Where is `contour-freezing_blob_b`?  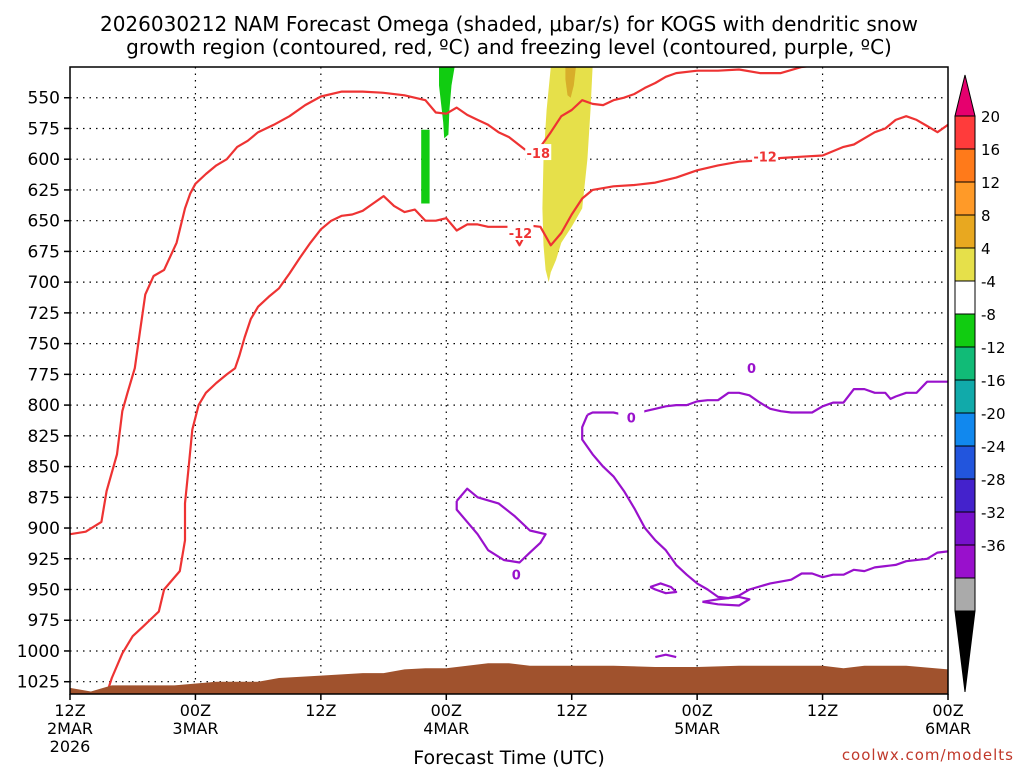
contour-freezing_blob_b is located at coordinates (726, 601).